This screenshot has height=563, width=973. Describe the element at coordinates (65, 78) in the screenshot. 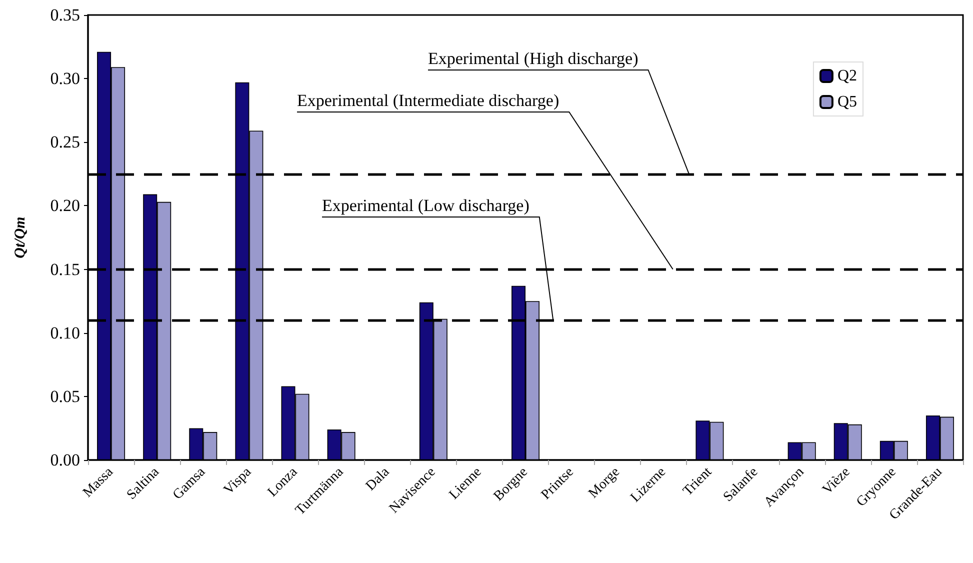

I see `y-tick-label: 0.30` at that location.